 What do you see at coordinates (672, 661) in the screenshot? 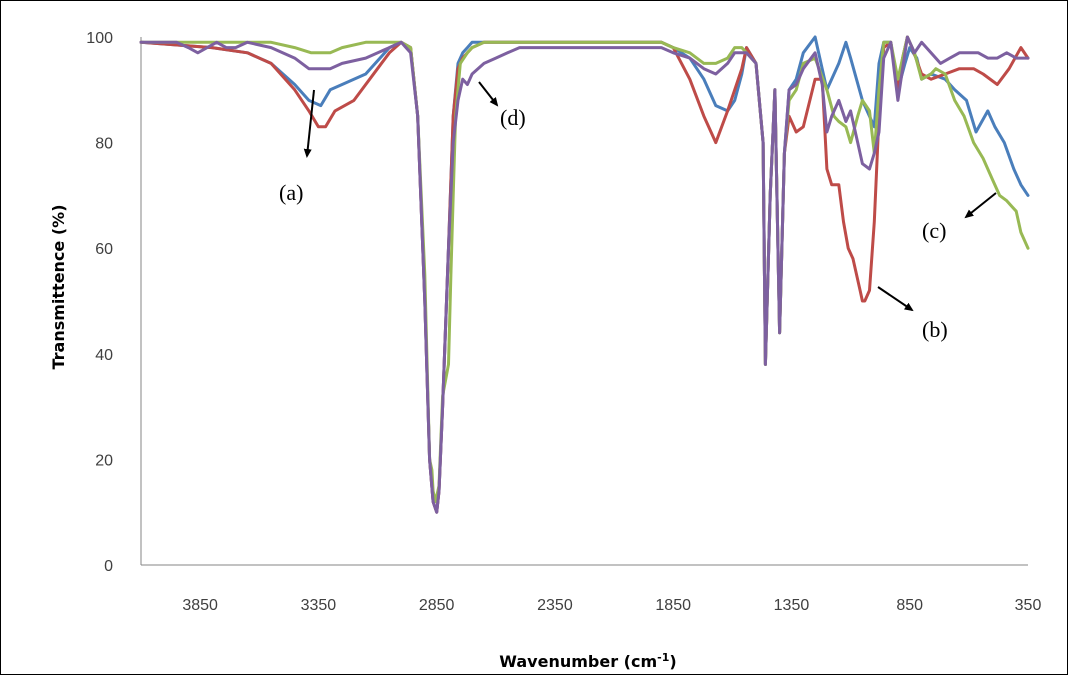
I see `x-axis-title-end: )` at bounding box center [672, 661].